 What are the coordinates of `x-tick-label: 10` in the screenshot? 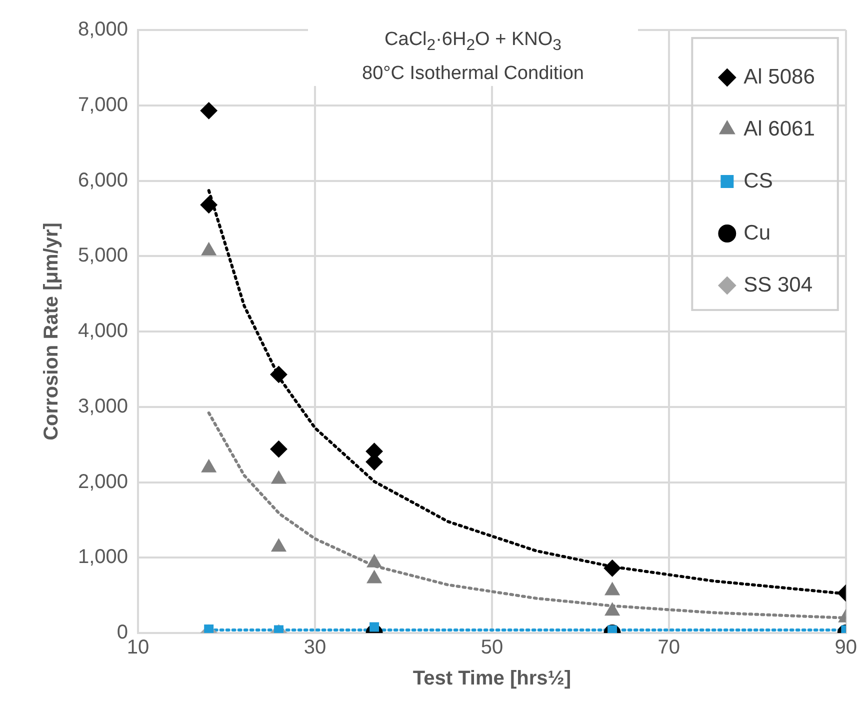 It's located at (138, 647).